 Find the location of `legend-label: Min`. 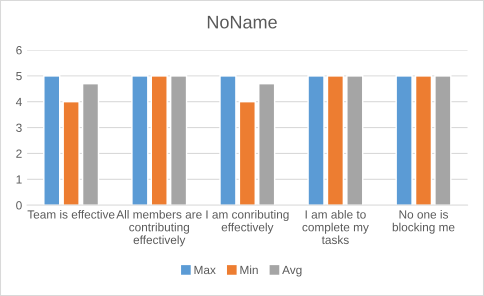

legend-label: Min is located at coordinates (249, 269).